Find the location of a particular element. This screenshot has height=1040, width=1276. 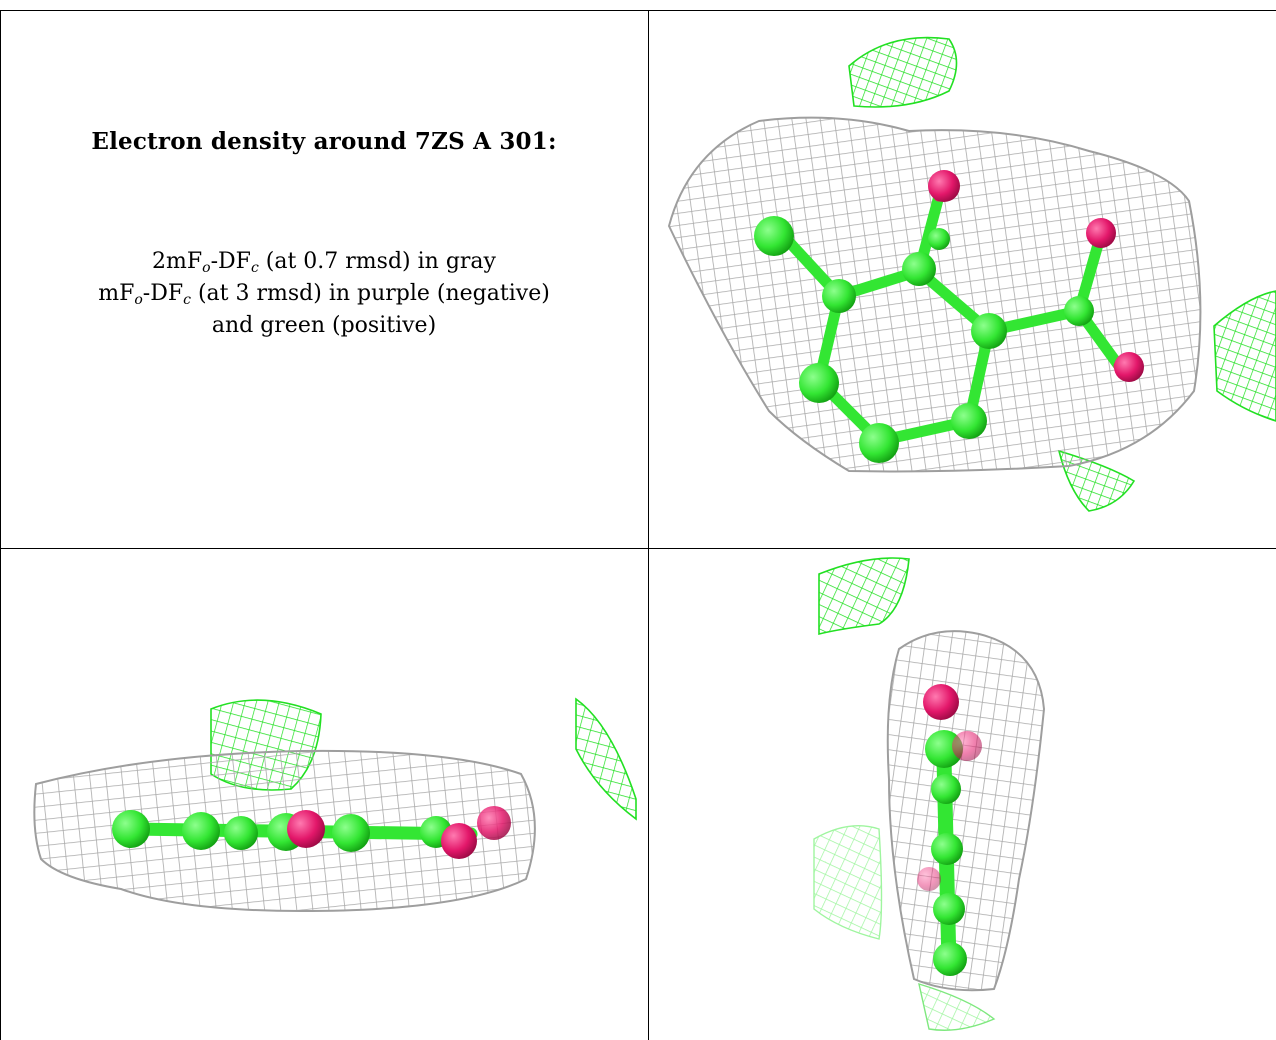

border-top is located at coordinates (638, 10).